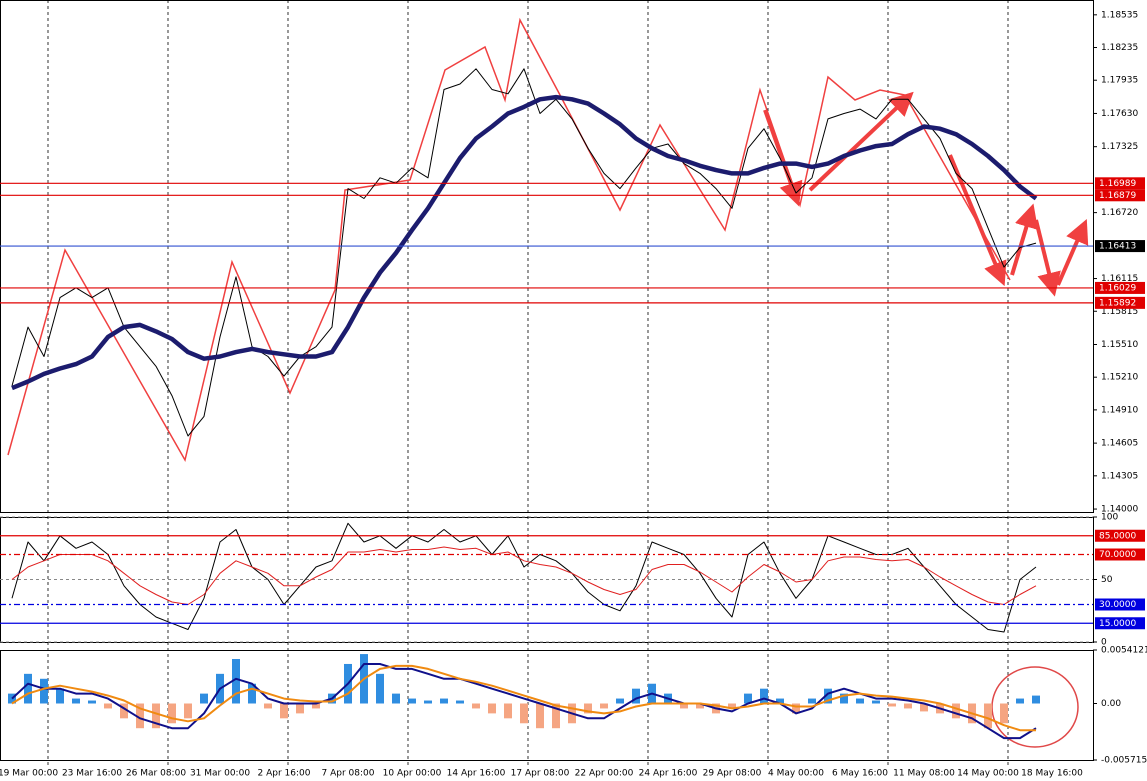  I want to click on level-label: 1.15892, so click(1117, 303).